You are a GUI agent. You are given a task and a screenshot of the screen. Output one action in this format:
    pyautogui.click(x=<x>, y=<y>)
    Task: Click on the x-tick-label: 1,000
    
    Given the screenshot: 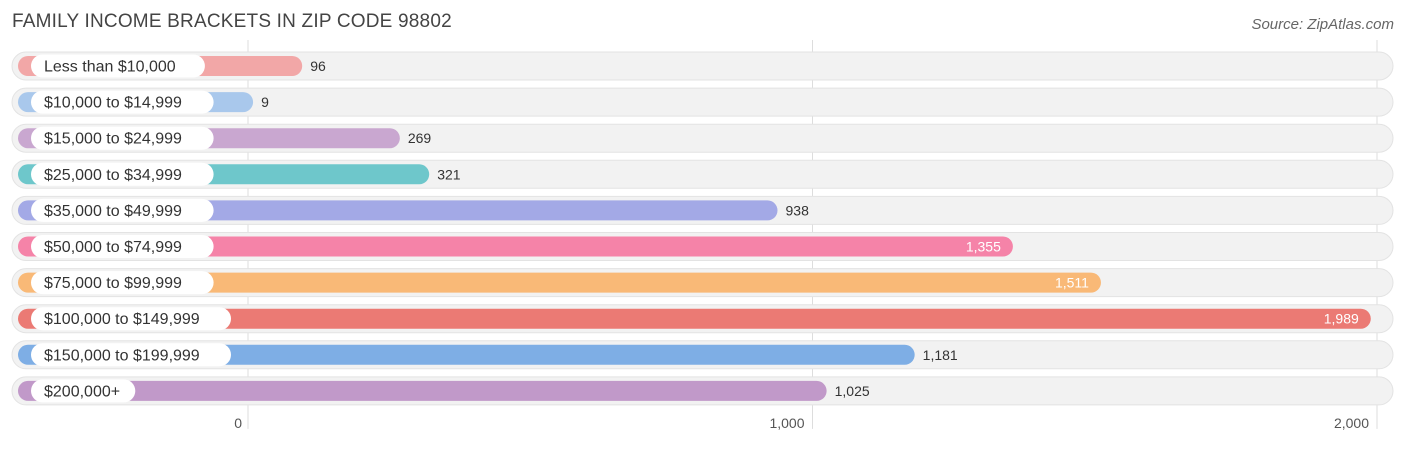 What is the action you would take?
    pyautogui.click(x=786, y=423)
    